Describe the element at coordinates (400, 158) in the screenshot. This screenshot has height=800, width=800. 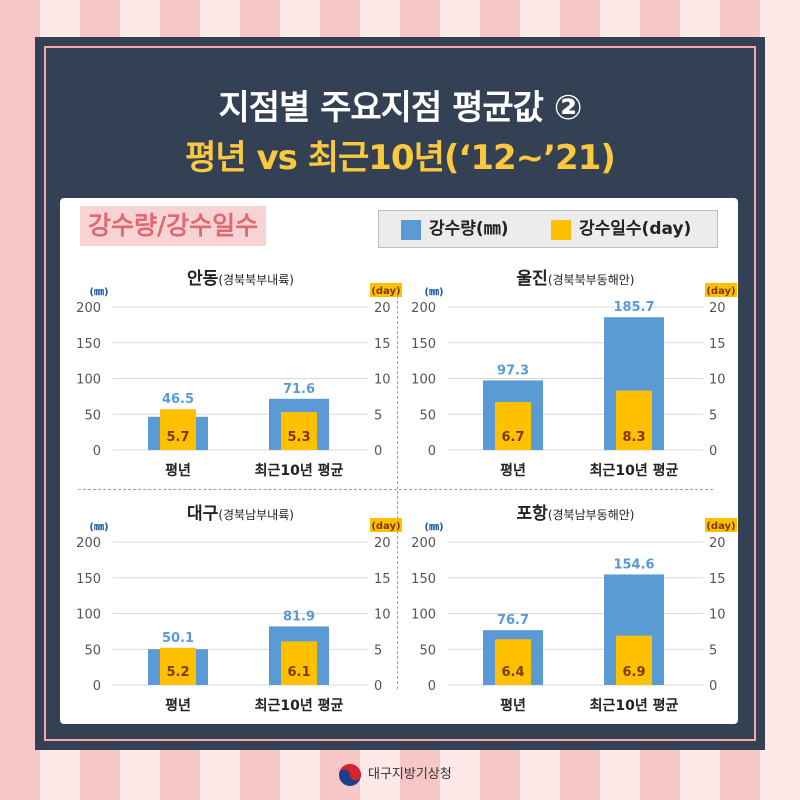
I see `page-subtitle: 평년 vs 최근10년(‘12~’21)` at that location.